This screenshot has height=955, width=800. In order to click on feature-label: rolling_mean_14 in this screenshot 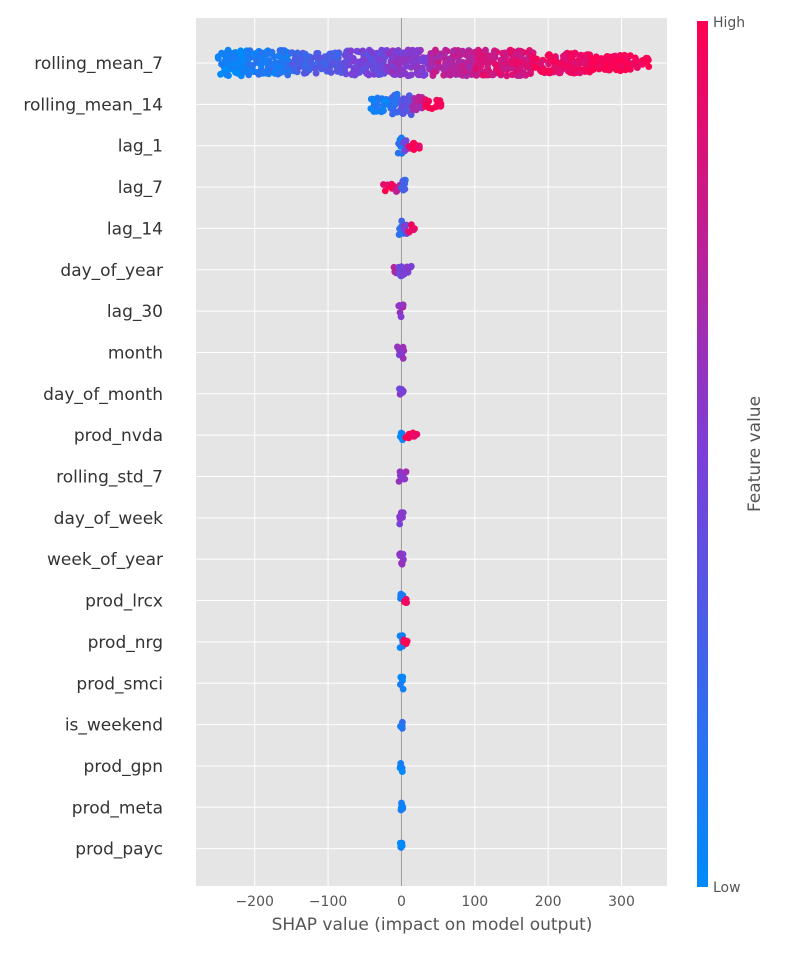, I will do `click(93, 105)`.